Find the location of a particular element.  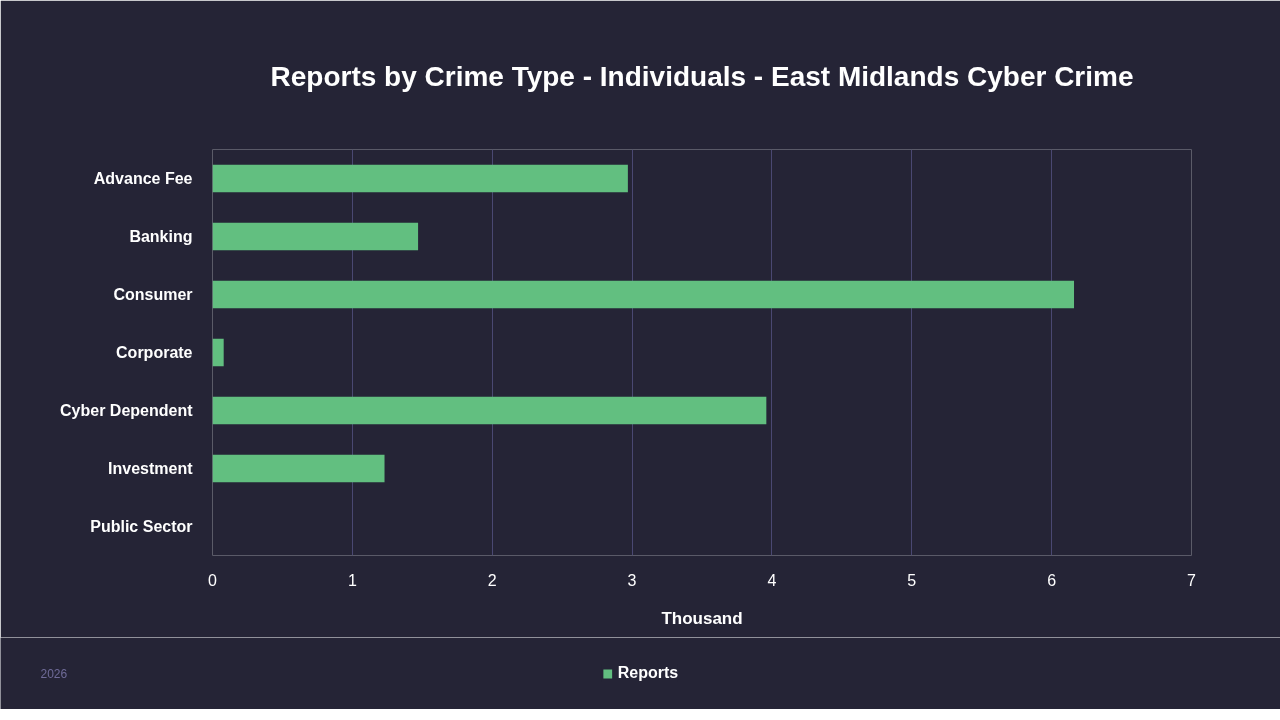

x-tick-label: 5 is located at coordinates (912, 580).